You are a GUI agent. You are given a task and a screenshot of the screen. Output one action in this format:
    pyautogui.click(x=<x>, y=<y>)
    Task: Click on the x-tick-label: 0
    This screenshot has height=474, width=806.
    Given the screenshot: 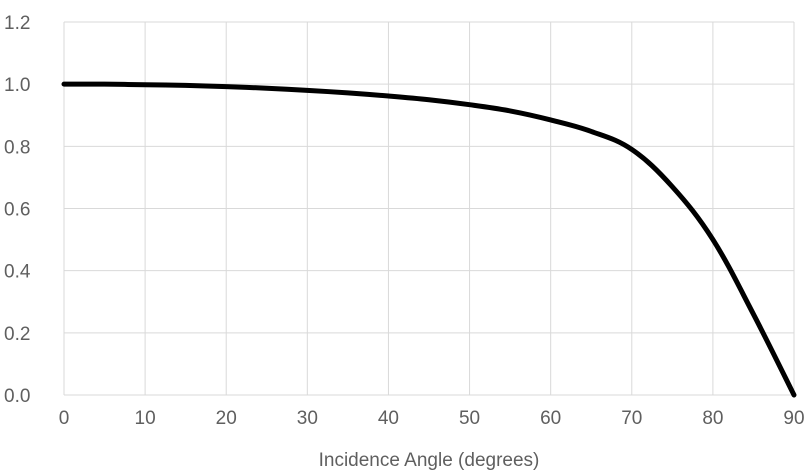 What is the action you would take?
    pyautogui.click(x=64, y=418)
    